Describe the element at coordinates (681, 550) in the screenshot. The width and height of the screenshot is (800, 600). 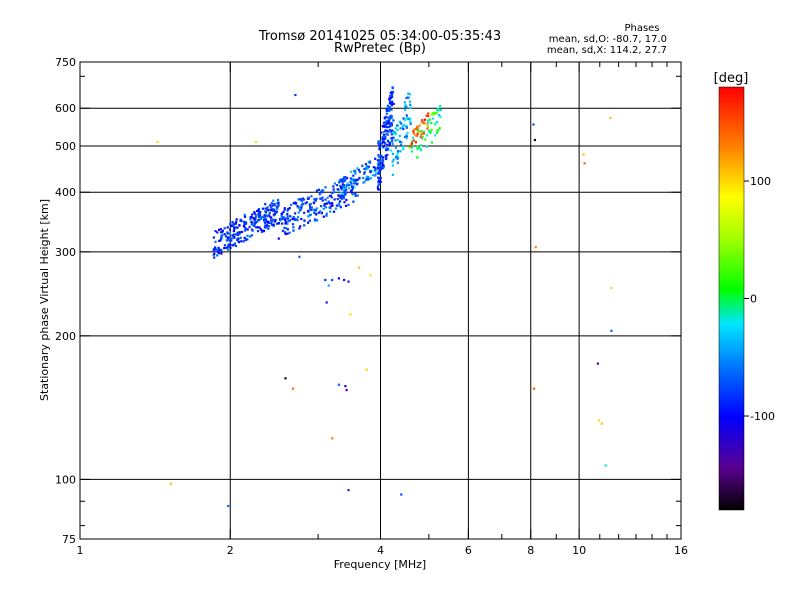
I see `x-tick-label: 16` at that location.